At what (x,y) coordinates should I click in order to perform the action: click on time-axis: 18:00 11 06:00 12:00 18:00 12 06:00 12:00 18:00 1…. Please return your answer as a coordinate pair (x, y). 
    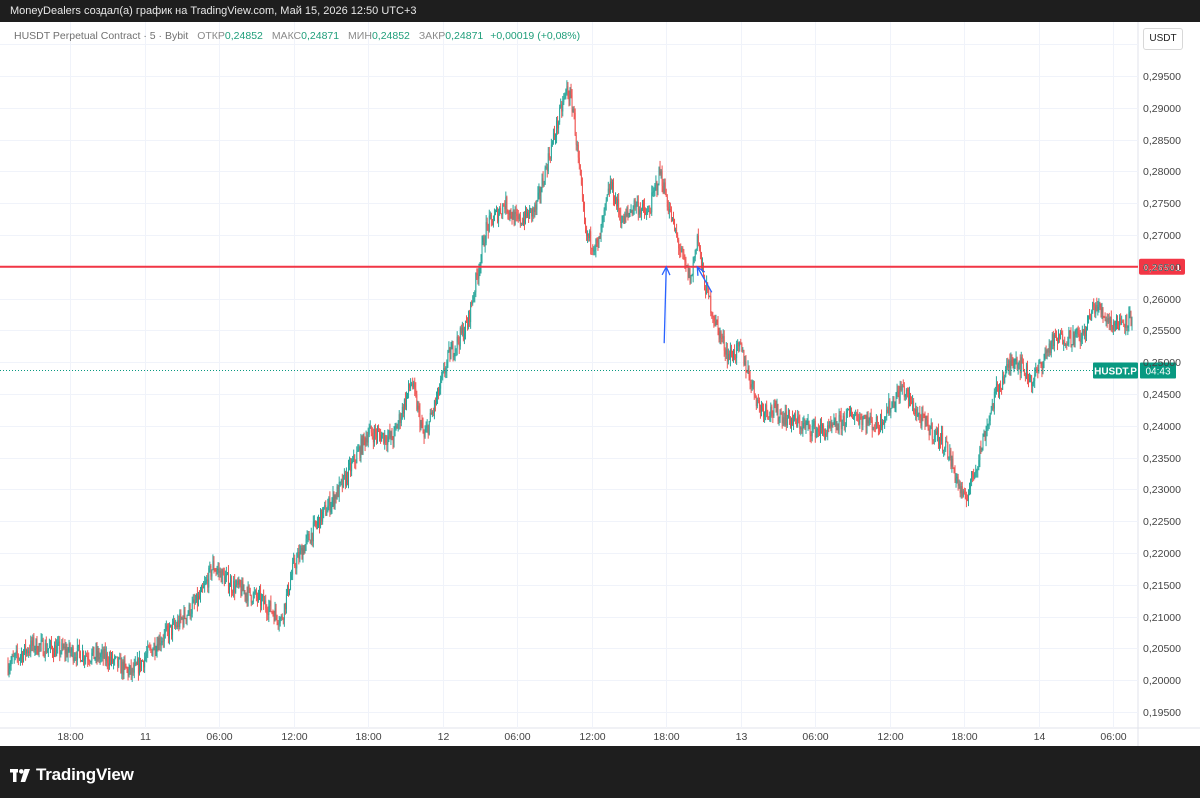
    Looking at the image, I should click on (591, 737).